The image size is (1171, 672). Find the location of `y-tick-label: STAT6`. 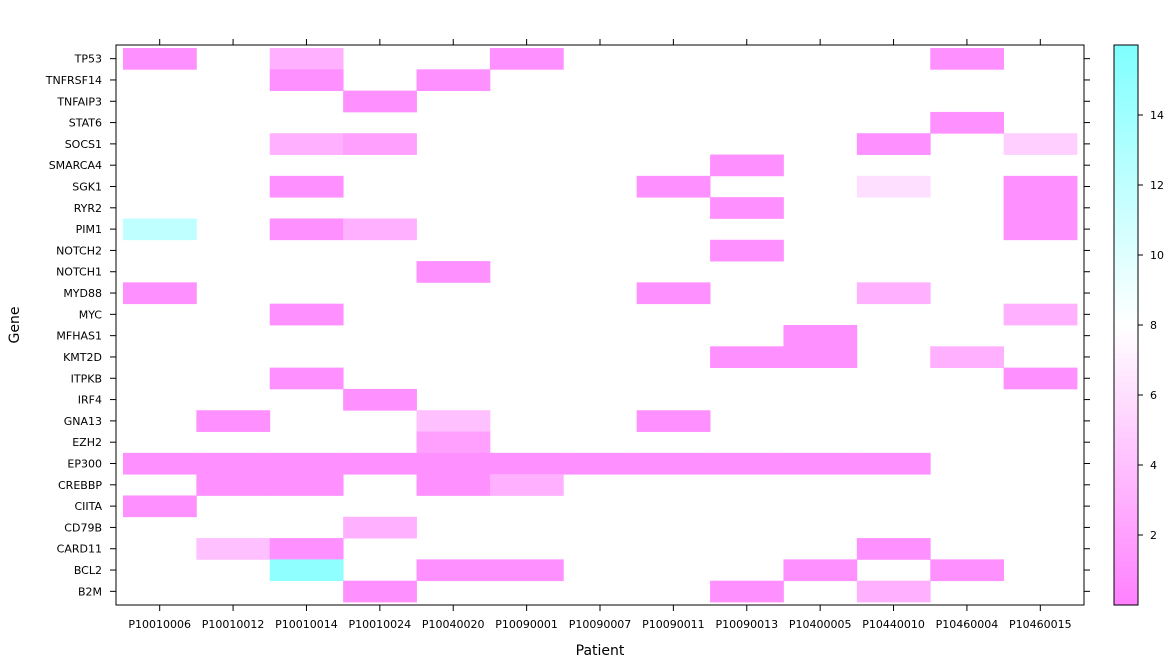

y-tick-label: STAT6 is located at coordinates (85, 123).